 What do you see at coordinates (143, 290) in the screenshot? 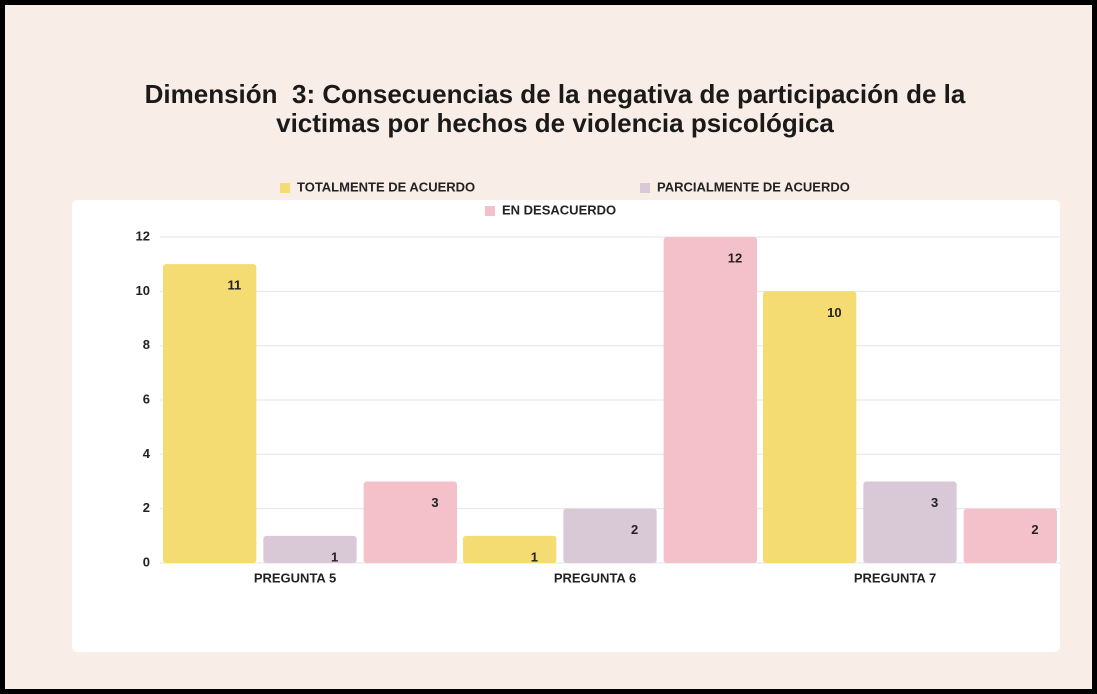
I see `y-tick-label: 10` at bounding box center [143, 290].